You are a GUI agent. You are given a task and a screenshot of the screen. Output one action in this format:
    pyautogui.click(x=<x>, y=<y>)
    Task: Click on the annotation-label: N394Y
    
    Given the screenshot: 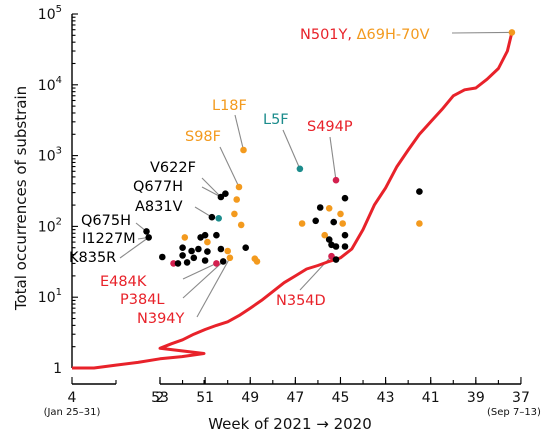 What is the action you would take?
    pyautogui.click(x=161, y=319)
    